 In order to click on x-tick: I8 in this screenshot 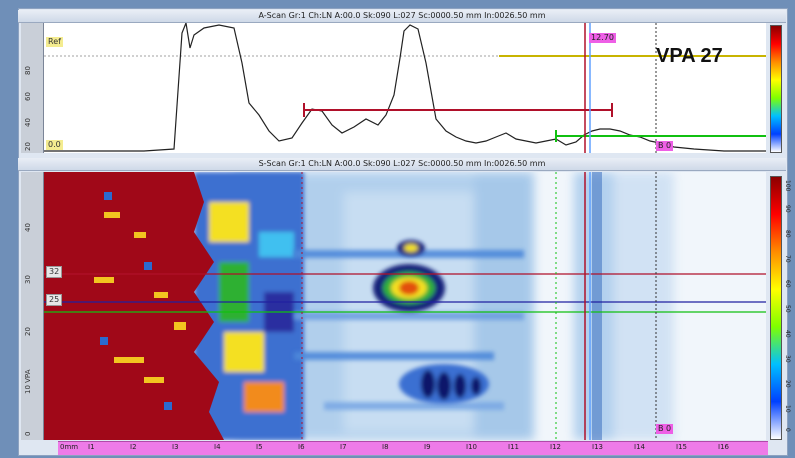, I will do `click(385, 447)`.